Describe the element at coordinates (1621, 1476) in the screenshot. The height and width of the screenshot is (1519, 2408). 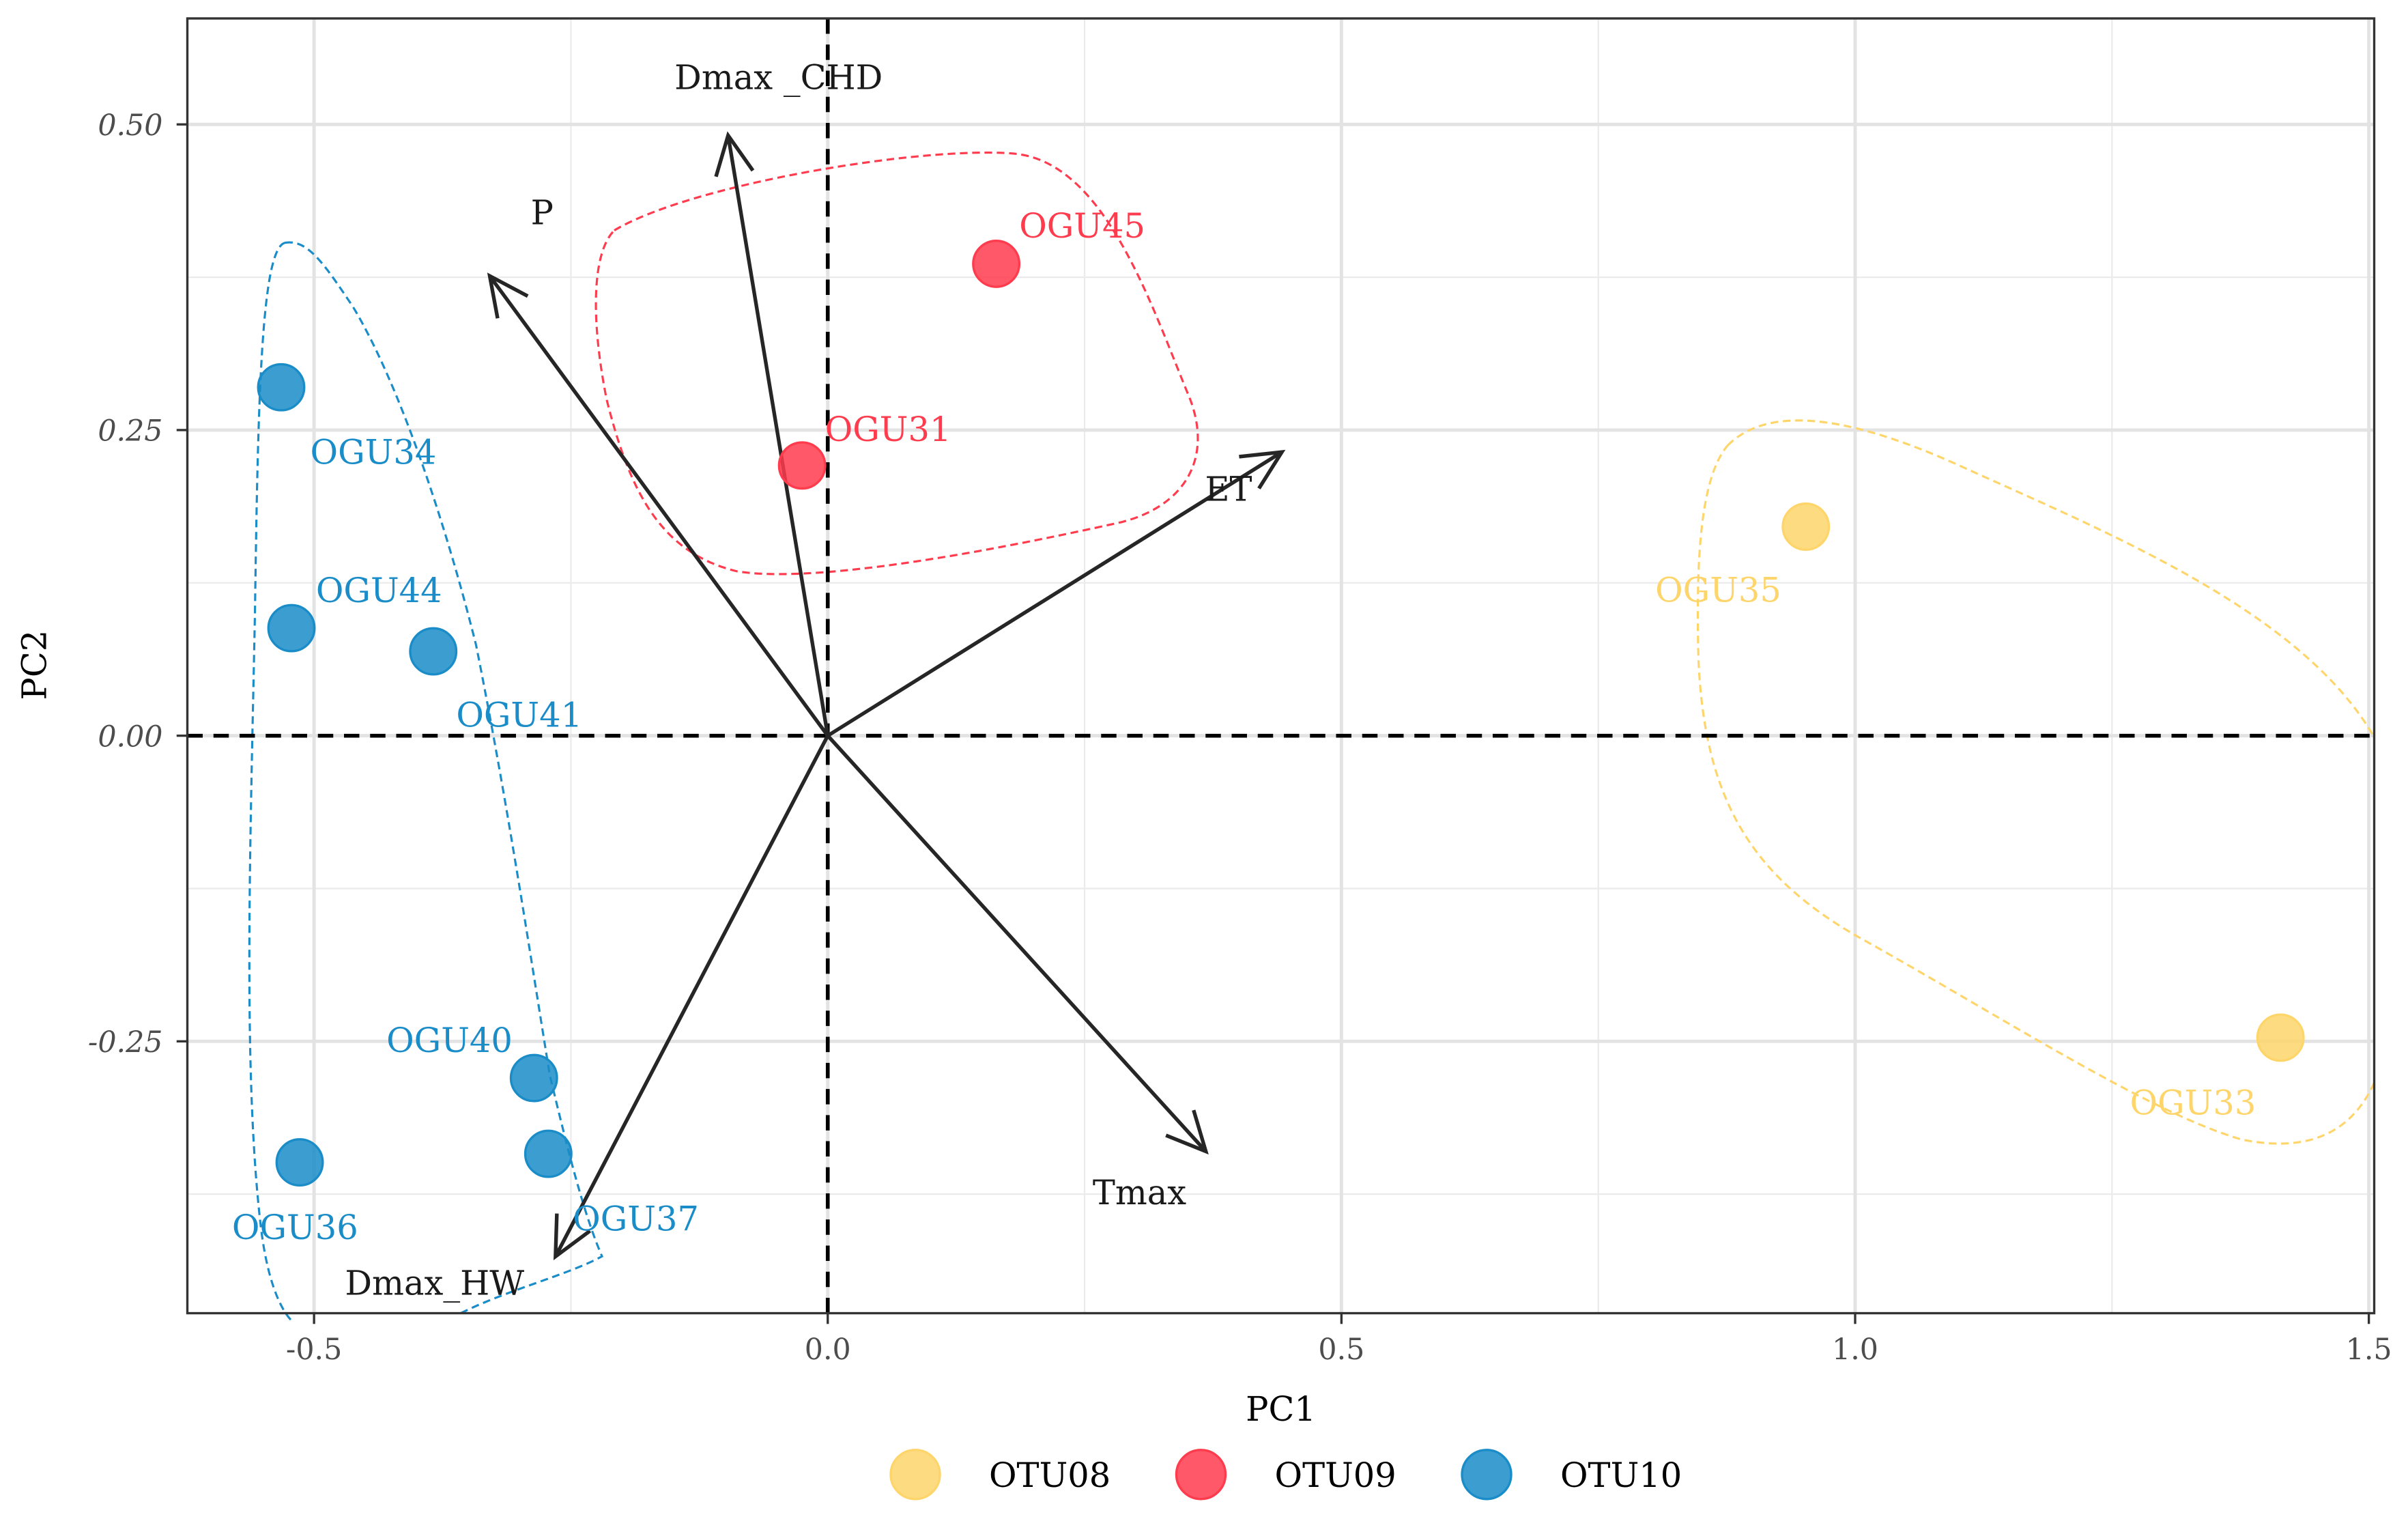
I see `legend-label: OTU10` at that location.